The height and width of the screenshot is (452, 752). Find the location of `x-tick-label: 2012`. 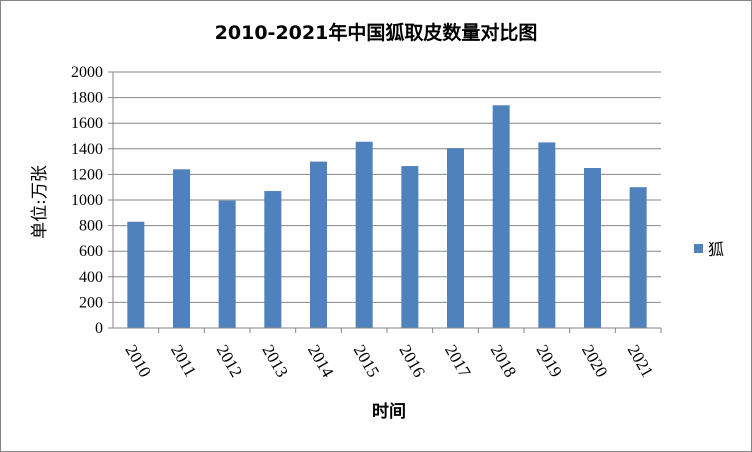

x-tick-label: 2012 is located at coordinates (229, 361).